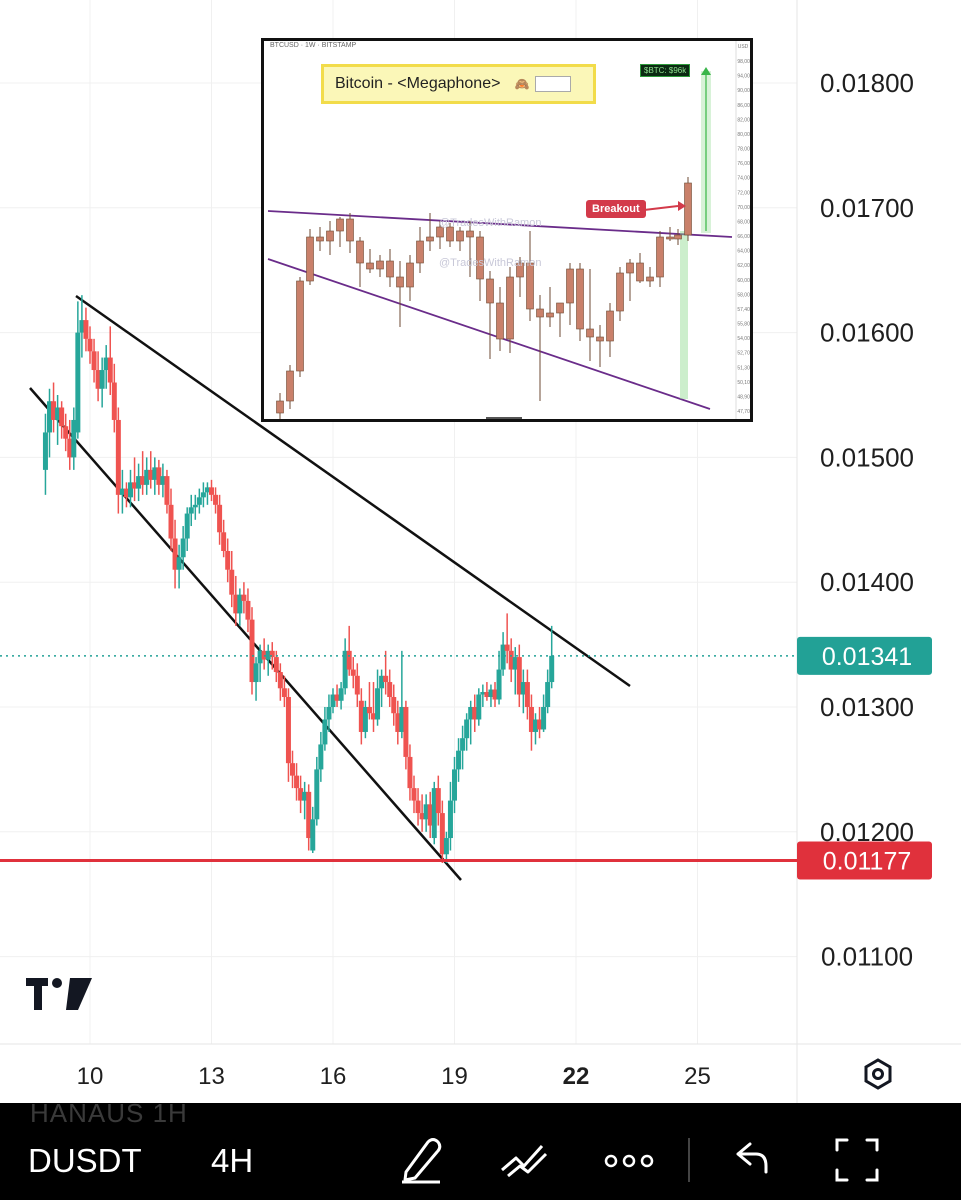 The image size is (961, 1200). What do you see at coordinates (629, 1159) in the screenshot?
I see `more-options-icon` at bounding box center [629, 1159].